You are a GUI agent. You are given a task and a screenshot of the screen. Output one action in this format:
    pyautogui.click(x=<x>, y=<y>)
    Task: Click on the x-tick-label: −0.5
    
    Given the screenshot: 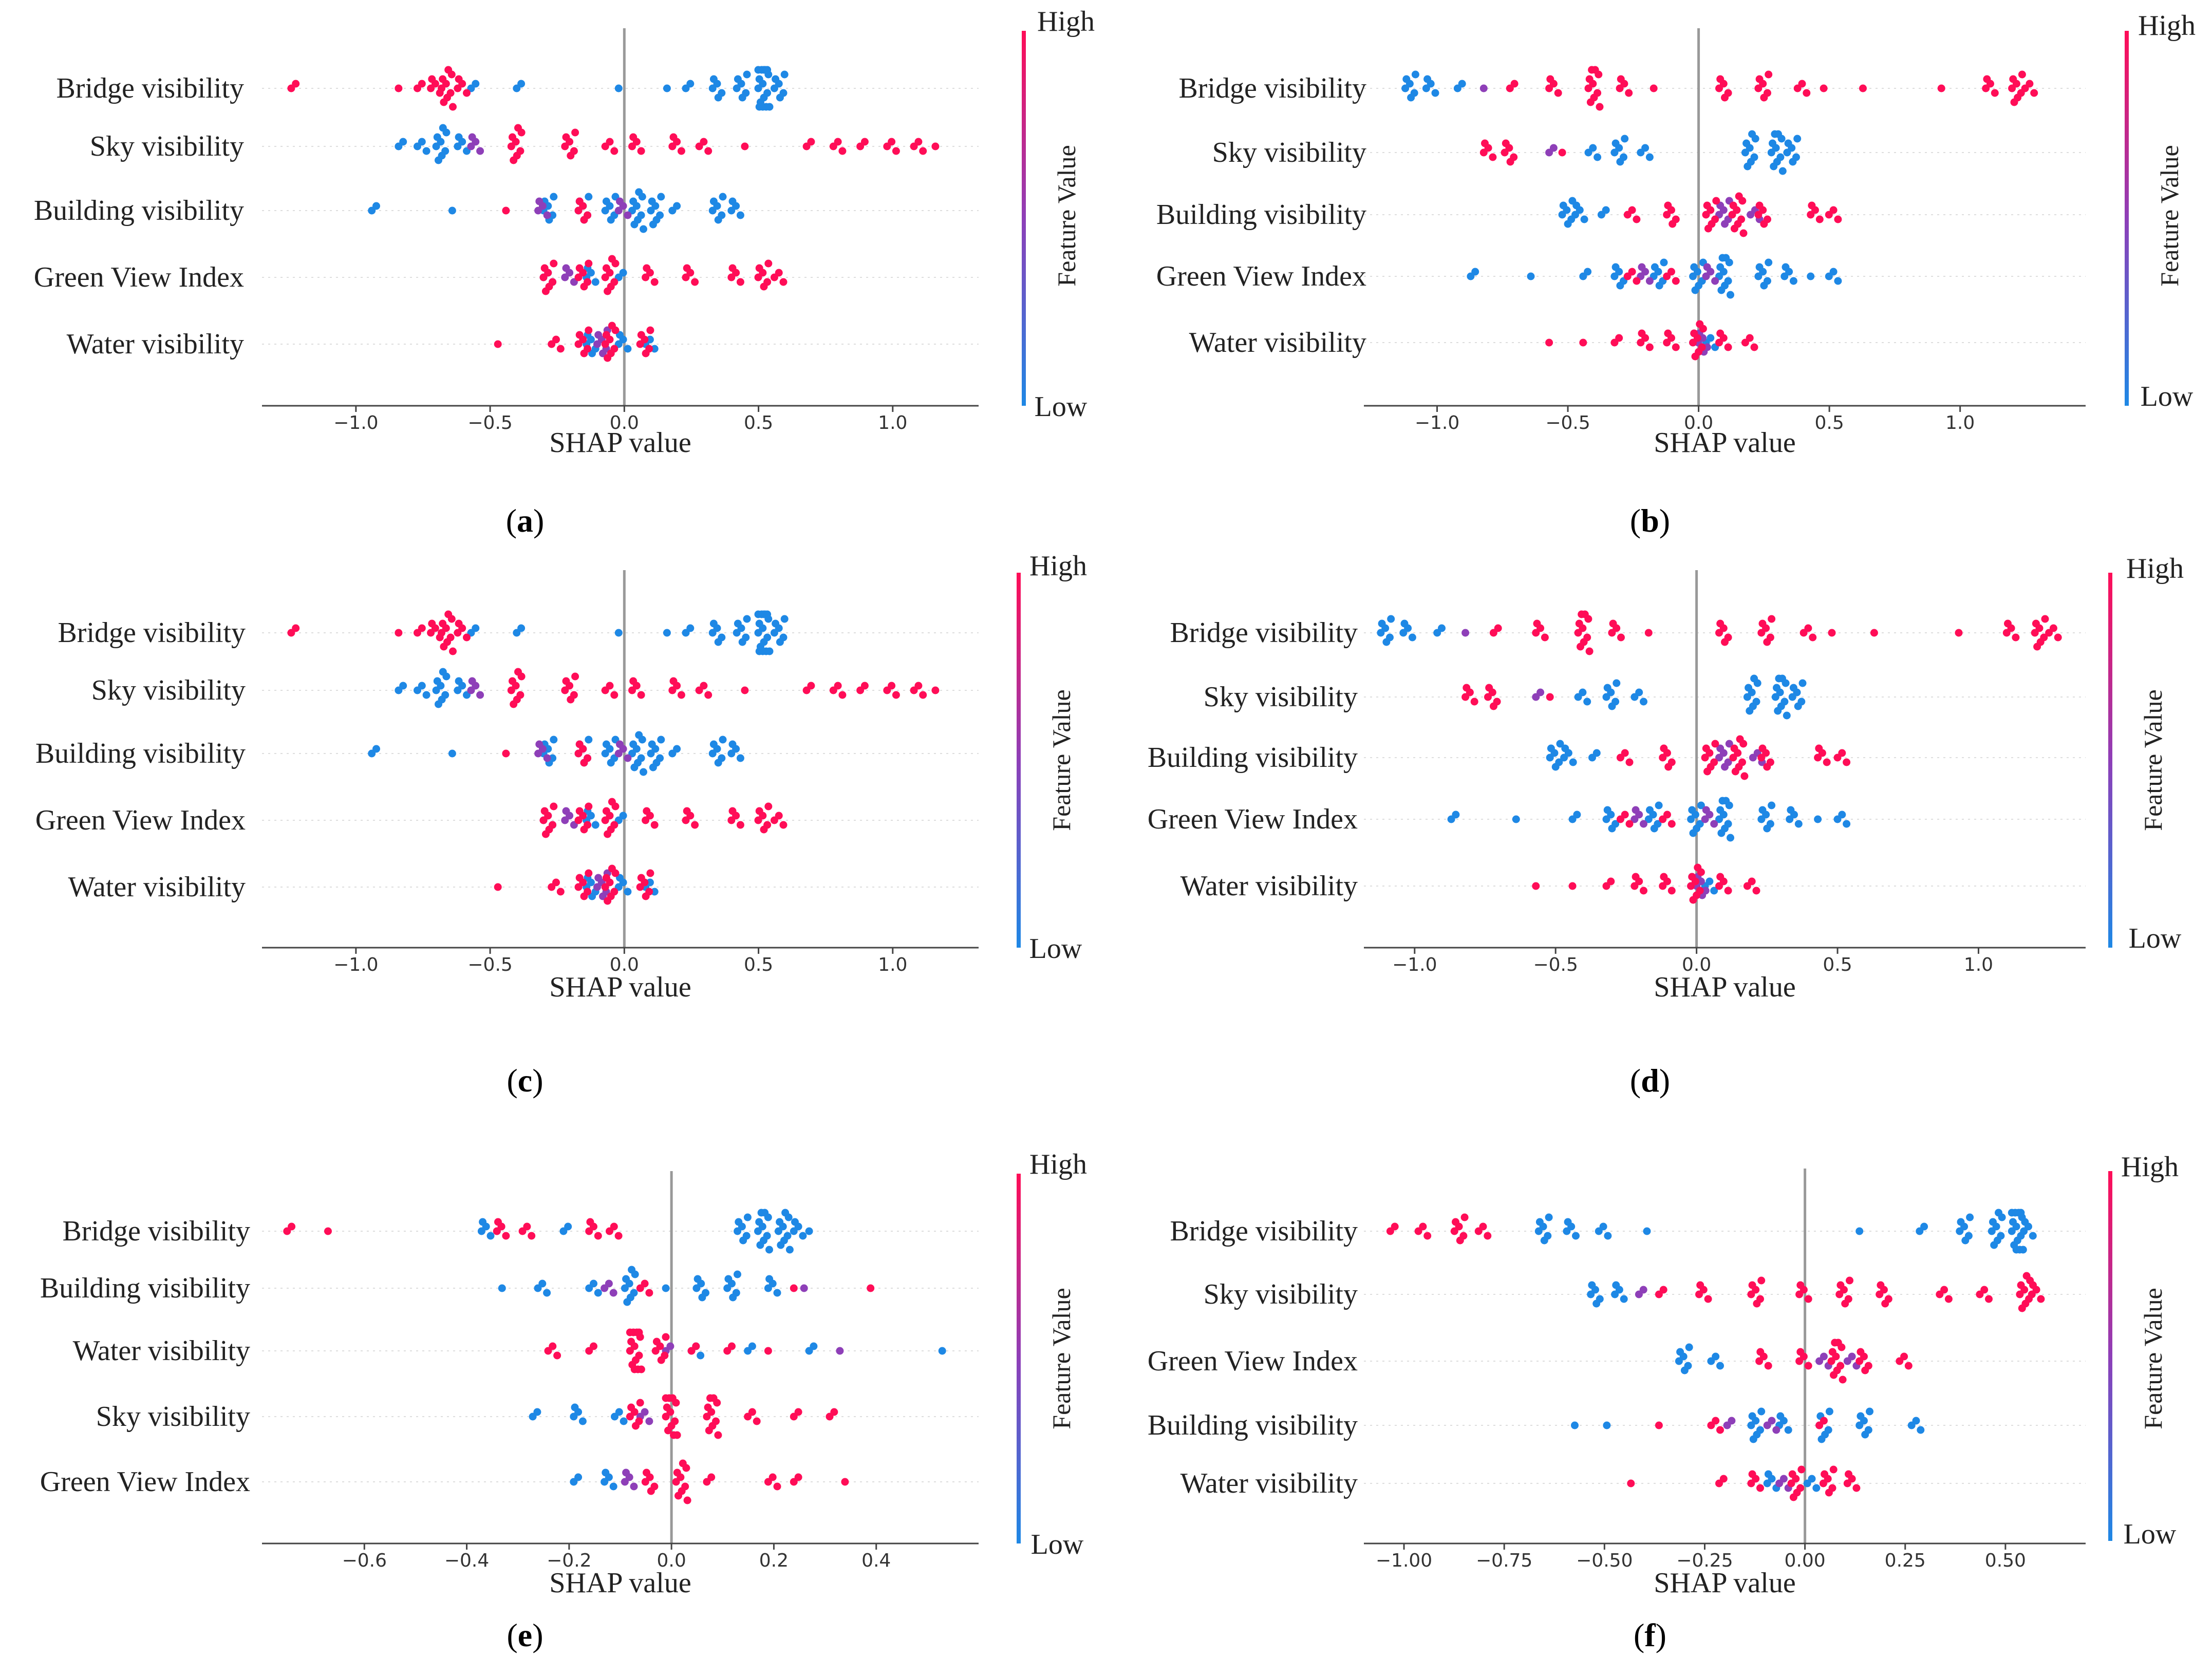 What is the action you would take?
    pyautogui.click(x=1555, y=965)
    